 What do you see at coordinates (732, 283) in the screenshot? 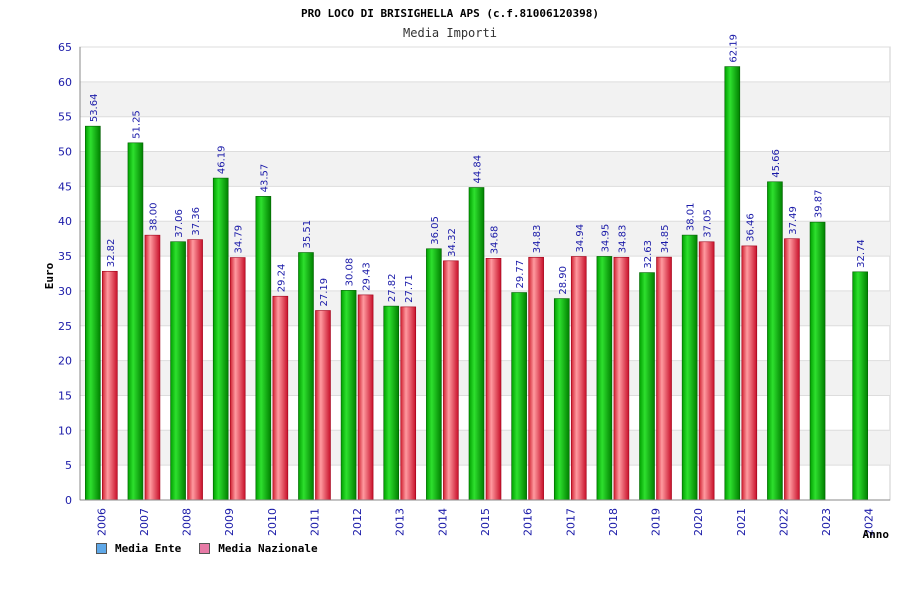
I see `bar-media-ente-2021` at bounding box center [732, 283].